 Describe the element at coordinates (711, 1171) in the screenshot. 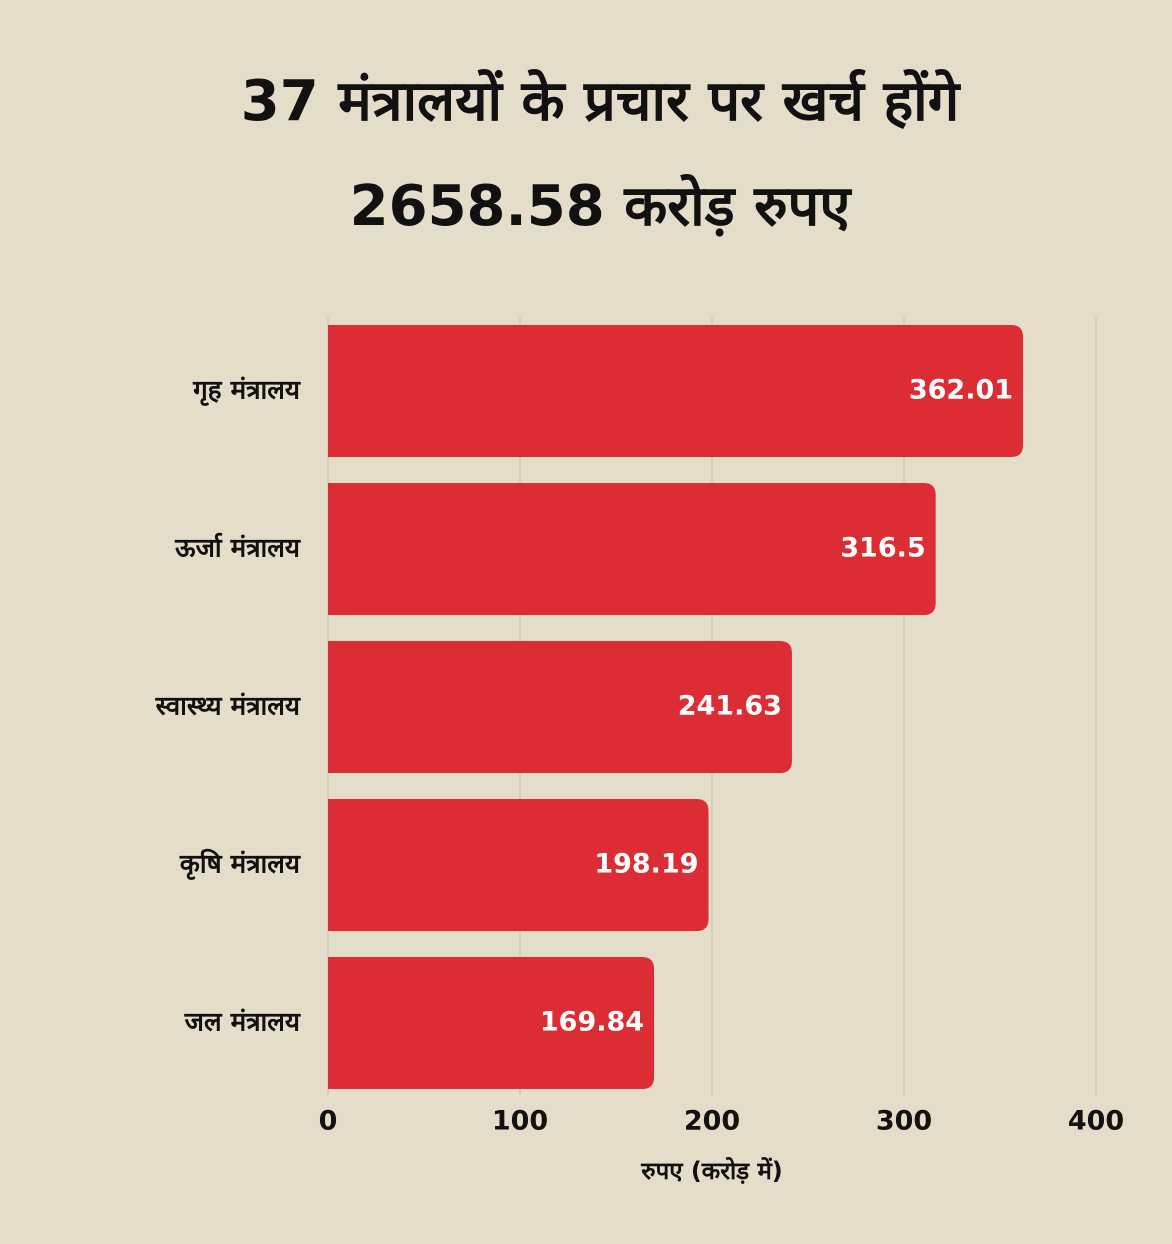

I see `x-axis-label: रुपए (करोड़ में)` at that location.